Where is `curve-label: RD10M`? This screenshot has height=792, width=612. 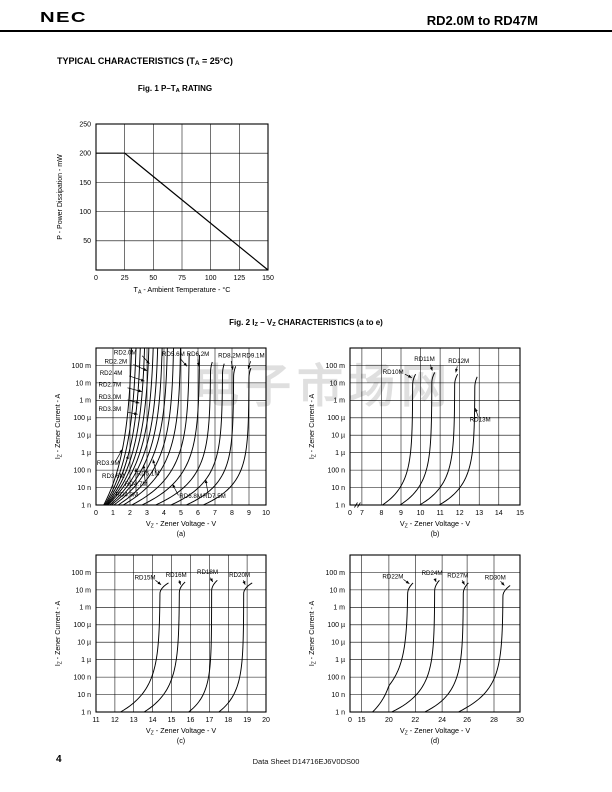 curve-label: RD10M is located at coordinates (393, 372).